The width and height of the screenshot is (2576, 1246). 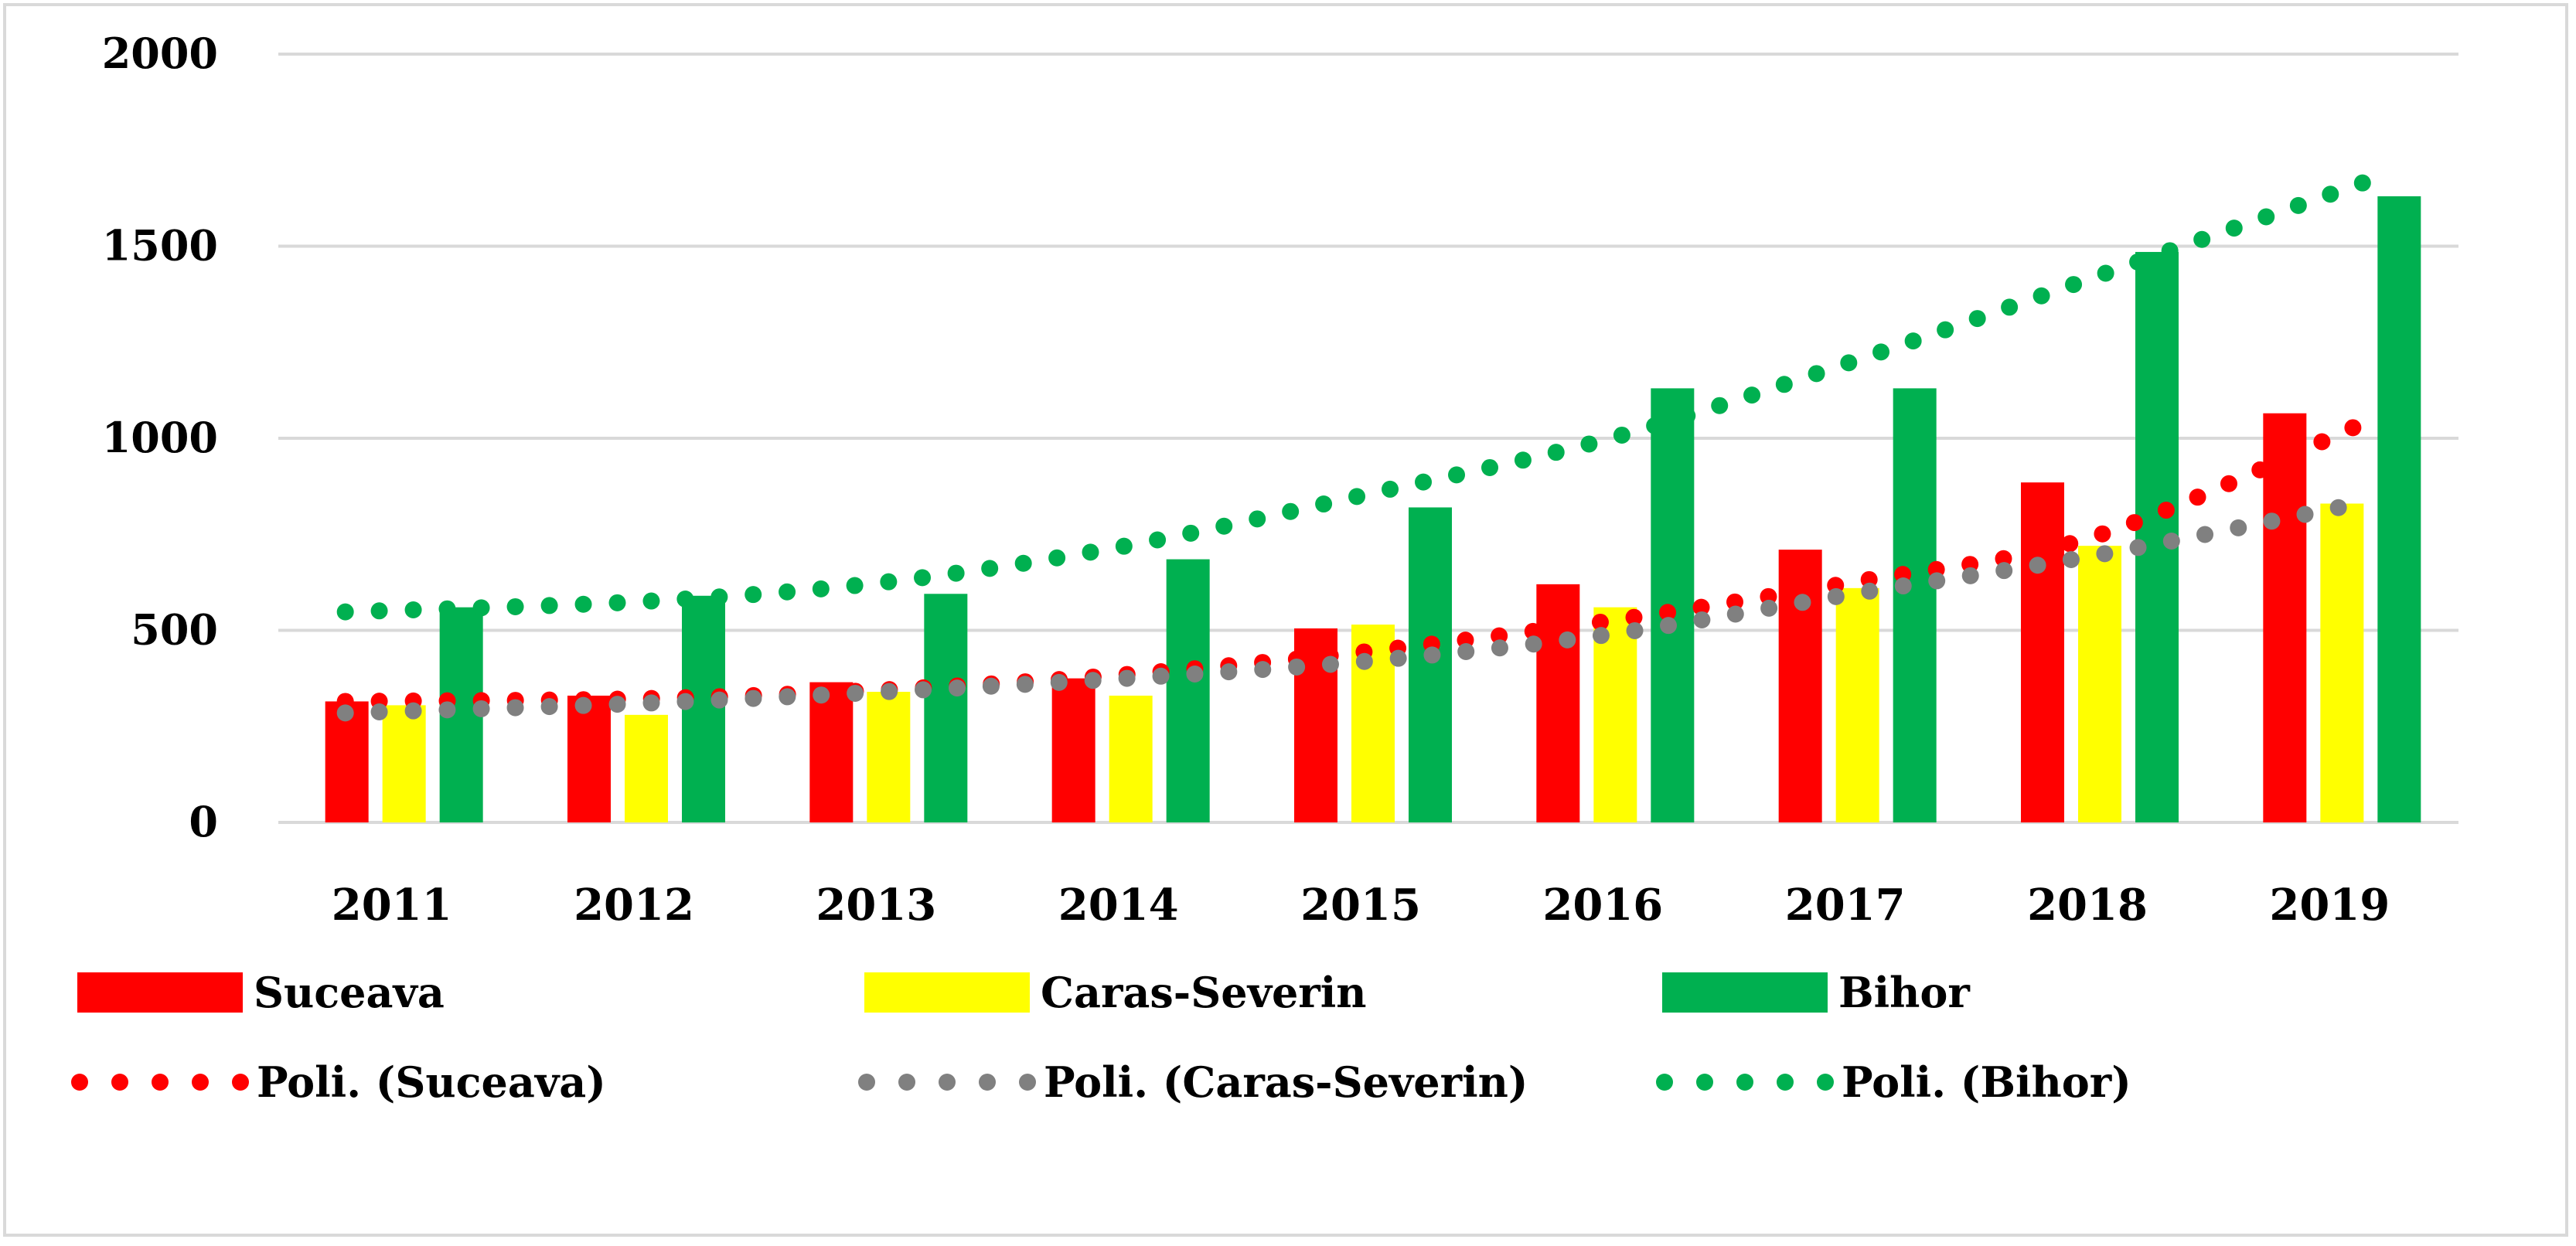 What do you see at coordinates (1845, 905) in the screenshot?
I see `x-tick-label: 2017` at bounding box center [1845, 905].